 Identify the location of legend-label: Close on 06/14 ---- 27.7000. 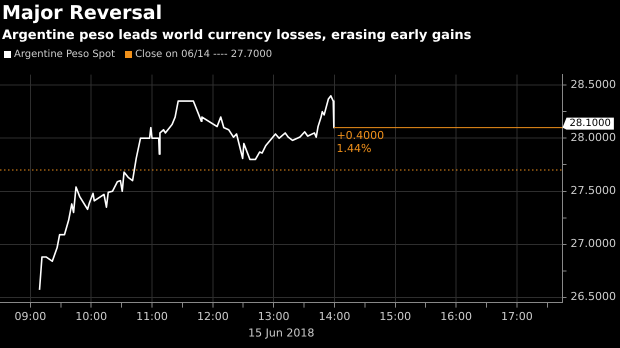
(203, 54).